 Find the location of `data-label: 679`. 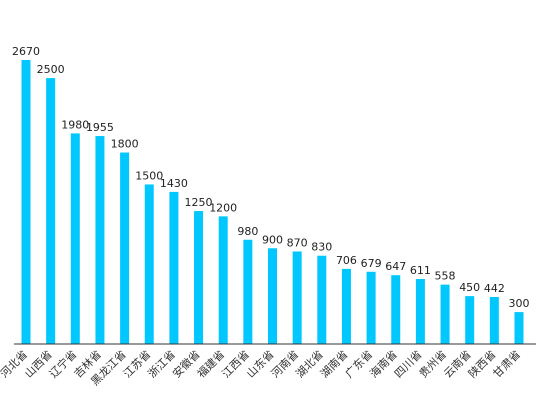

data-label: 679 is located at coordinates (371, 263).